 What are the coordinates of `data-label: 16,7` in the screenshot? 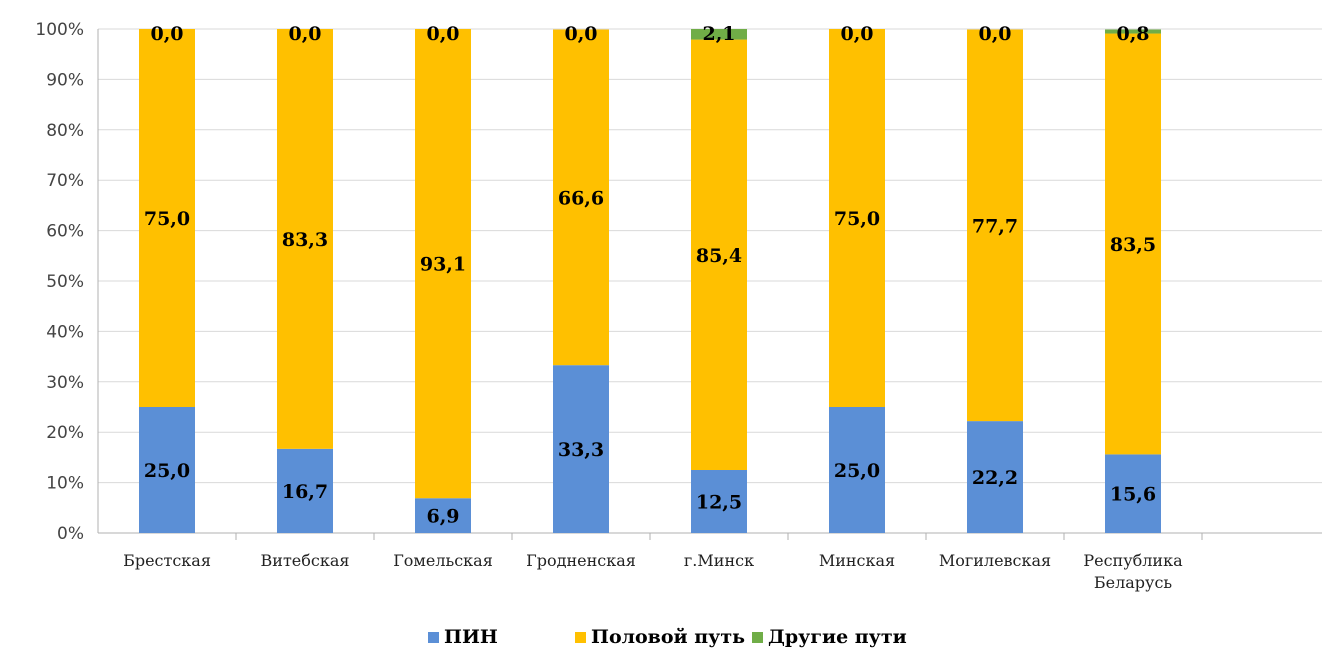 It's located at (305, 492).